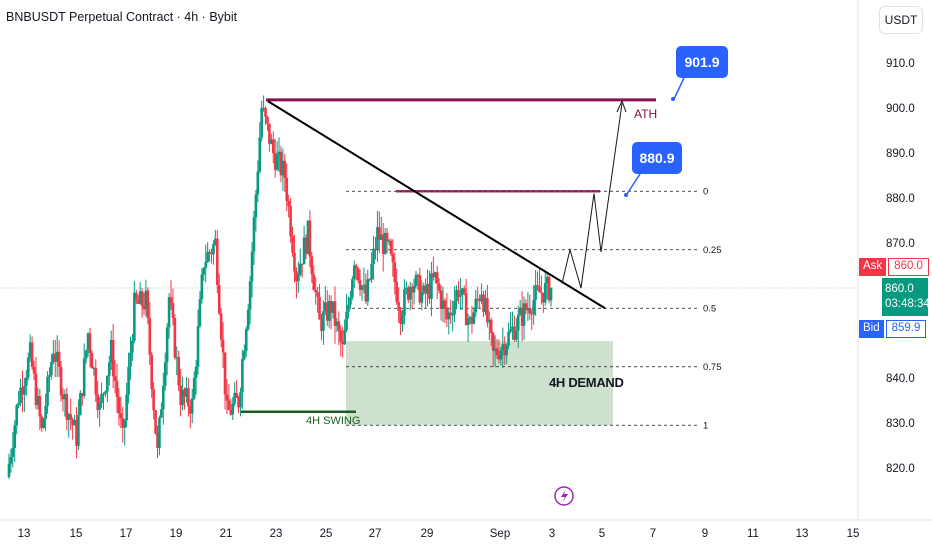  I want to click on last-price-tag: 860.0 03:48:34, so click(906, 297).